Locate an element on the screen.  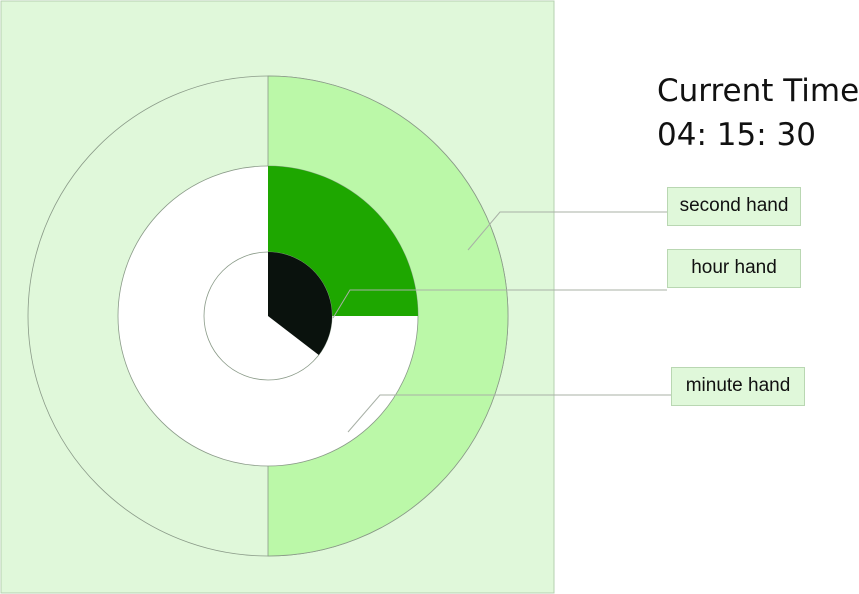
hour-hand-sector is located at coordinates (300, 303).